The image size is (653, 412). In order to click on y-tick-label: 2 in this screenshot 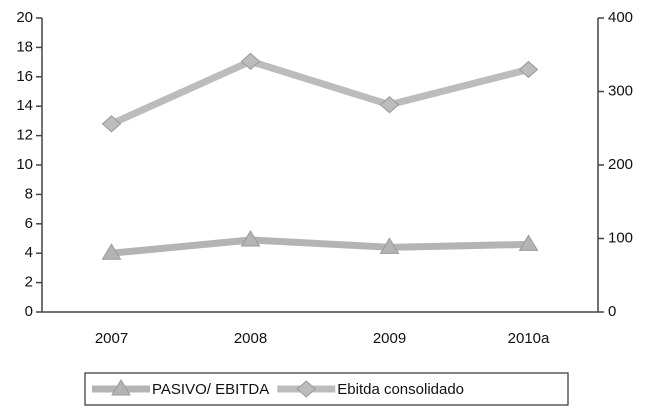, I will do `click(29, 282)`.